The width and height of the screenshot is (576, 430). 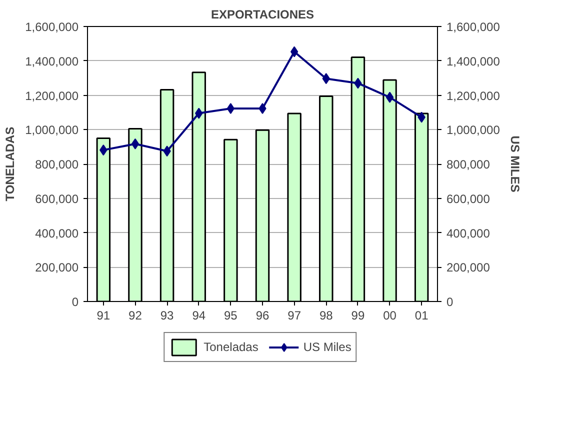 I want to click on y2-tick-label: 400,000, so click(x=468, y=233).